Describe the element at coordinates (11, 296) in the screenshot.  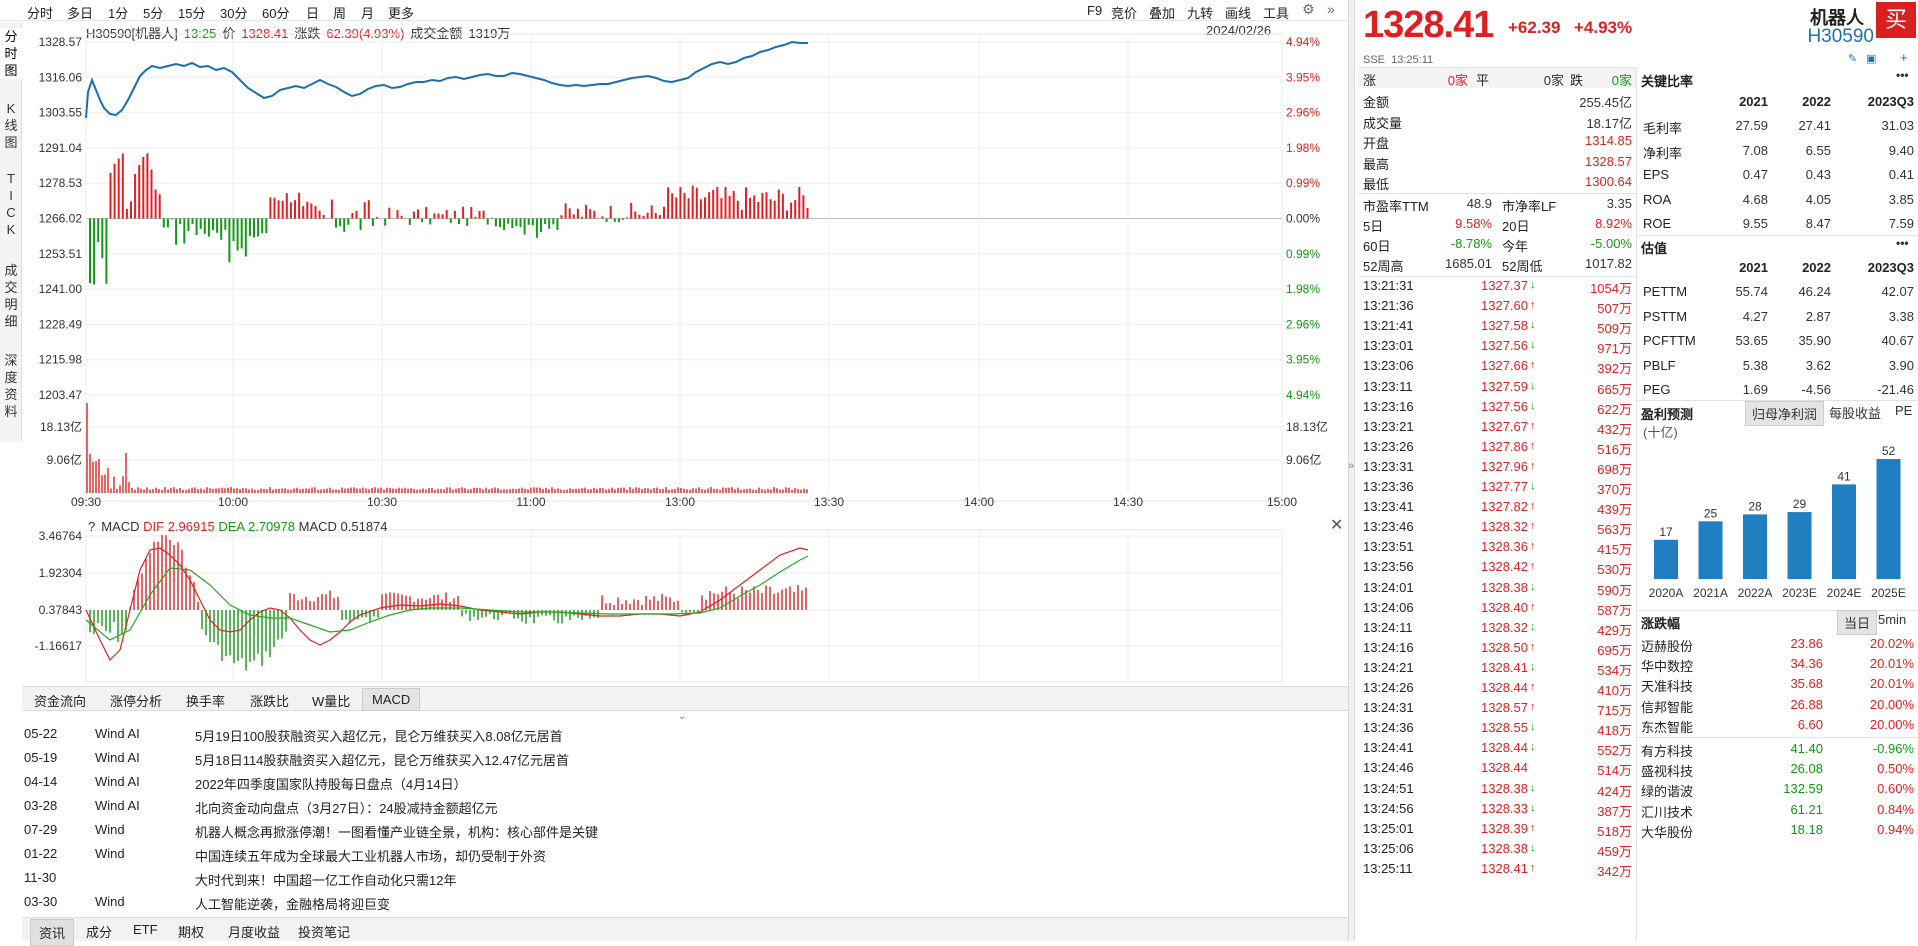
I see `vtab-trades: 成交明细` at that location.